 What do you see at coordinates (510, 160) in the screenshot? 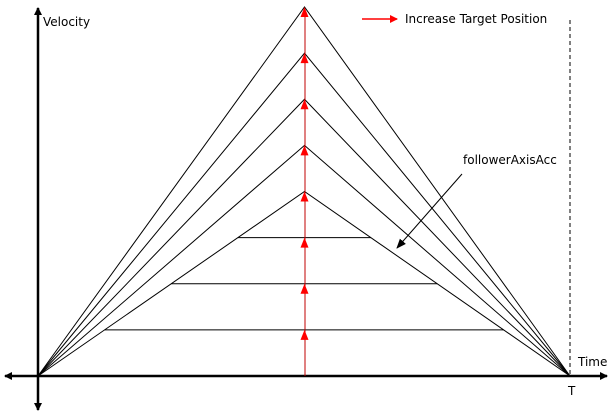
I see `annotation-label: followerAxisAcc` at bounding box center [510, 160].